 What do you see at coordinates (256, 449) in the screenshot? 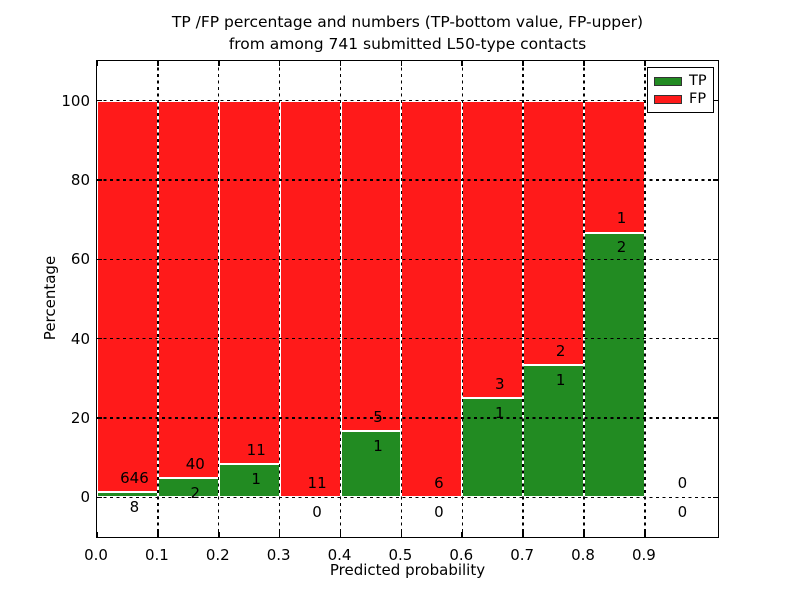
I see `annotation-fp-count: 11` at bounding box center [256, 449].